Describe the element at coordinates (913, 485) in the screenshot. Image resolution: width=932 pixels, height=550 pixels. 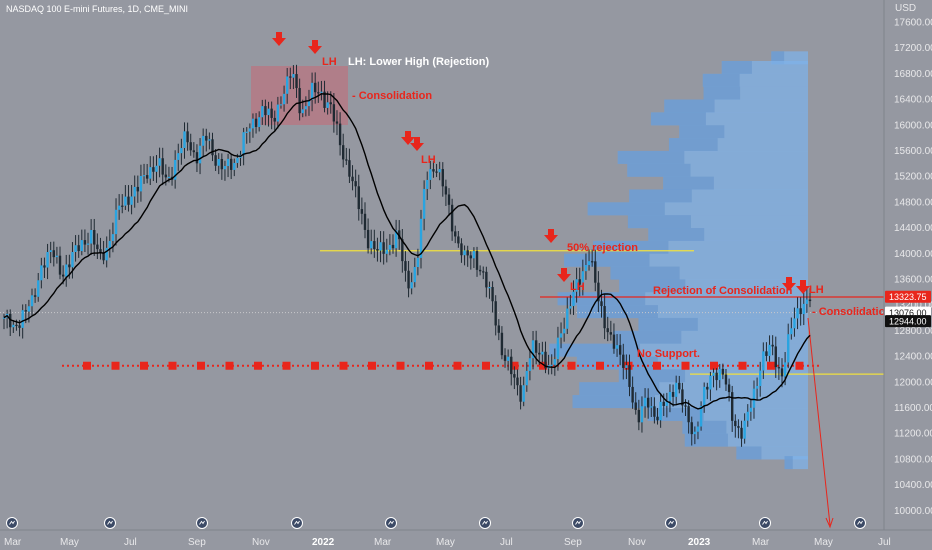
I see `y-tick-label: 10400.00` at that location.